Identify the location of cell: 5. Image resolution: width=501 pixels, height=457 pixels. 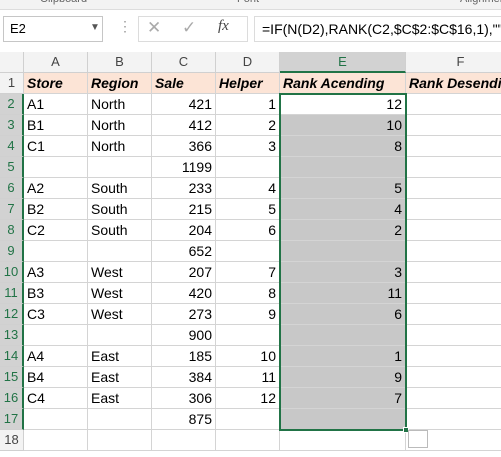
(248, 209).